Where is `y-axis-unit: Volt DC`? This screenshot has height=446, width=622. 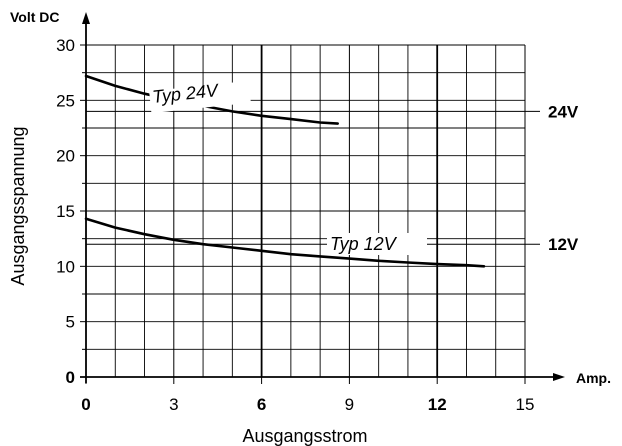
y-axis-unit: Volt DC is located at coordinates (35, 17).